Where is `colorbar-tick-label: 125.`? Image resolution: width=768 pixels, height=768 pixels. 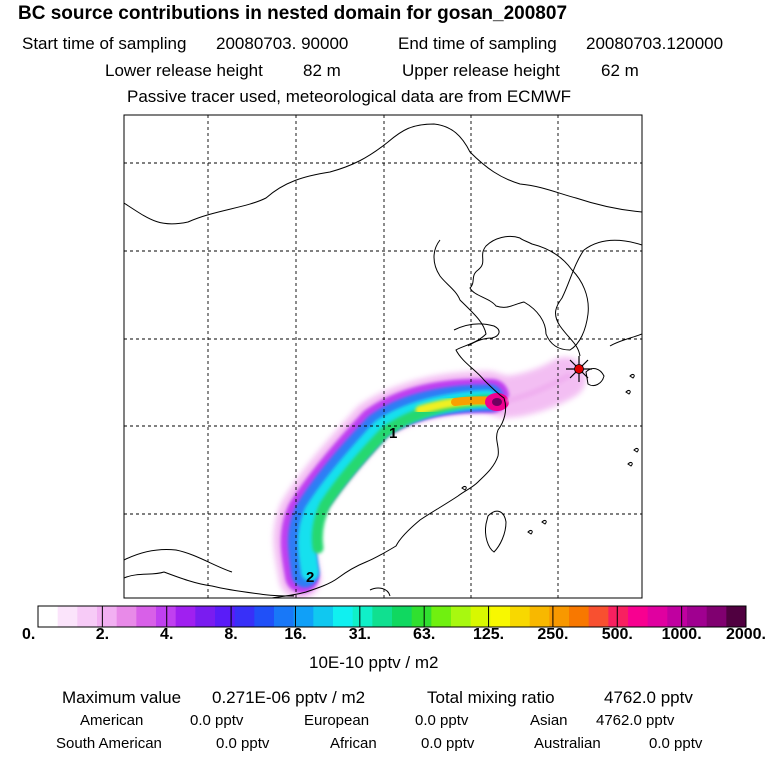 colorbar-tick-label: 125. is located at coordinates (488, 634).